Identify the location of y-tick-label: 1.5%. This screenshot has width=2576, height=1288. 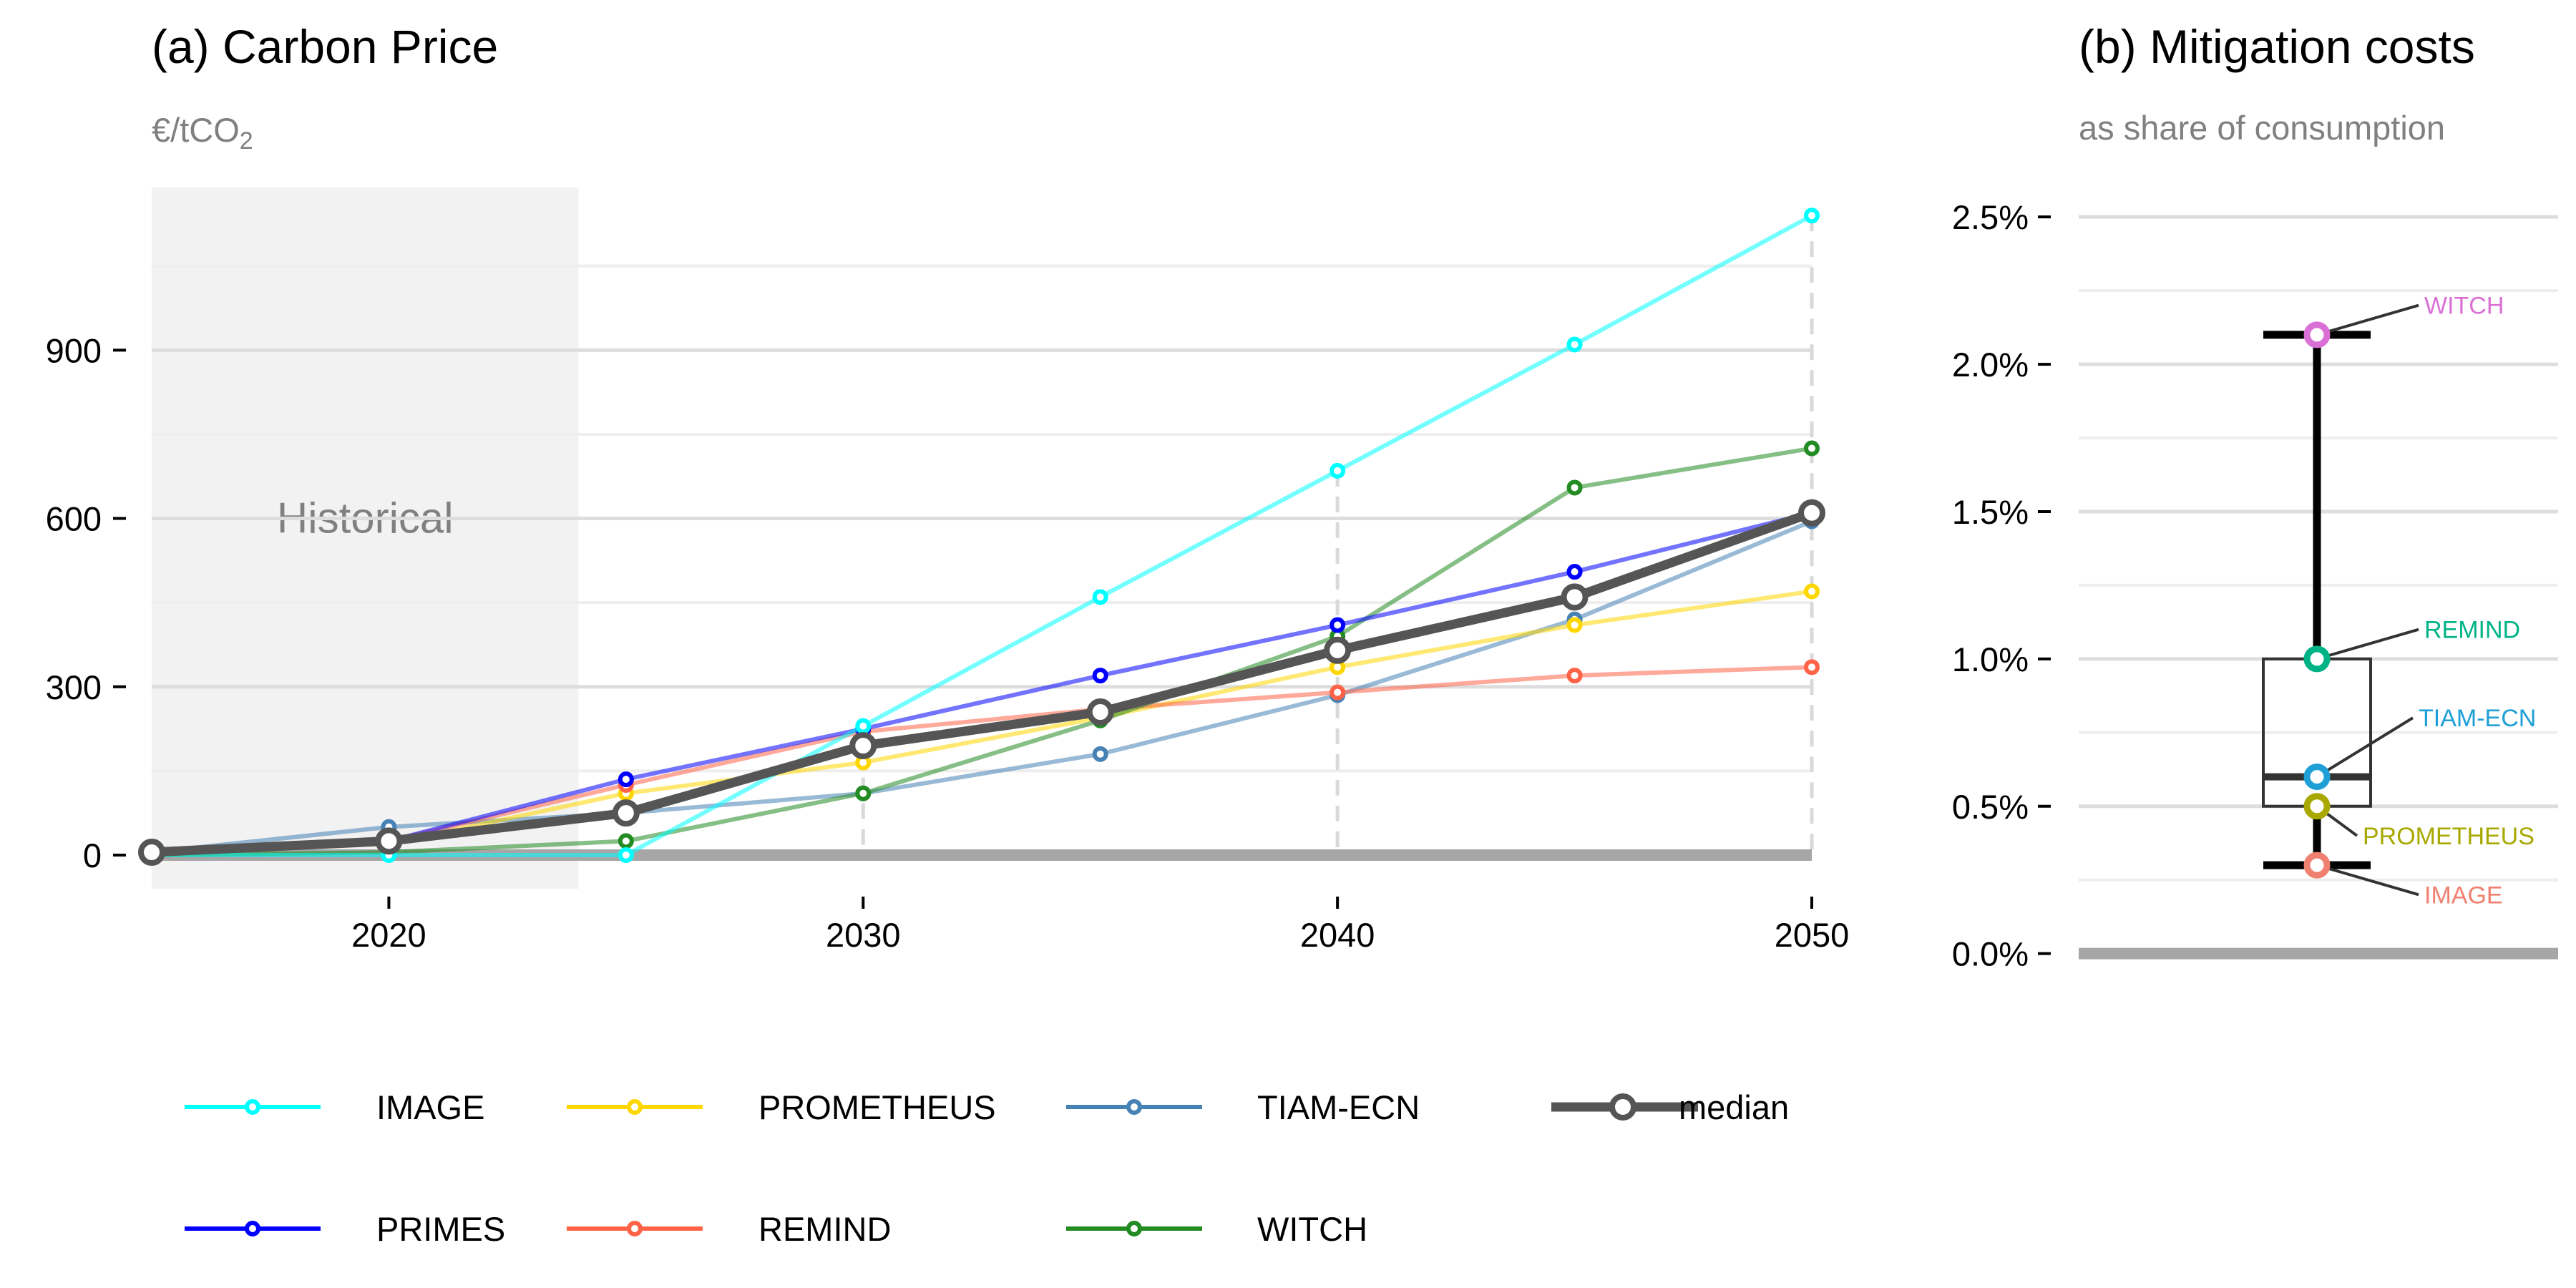
(1990, 512).